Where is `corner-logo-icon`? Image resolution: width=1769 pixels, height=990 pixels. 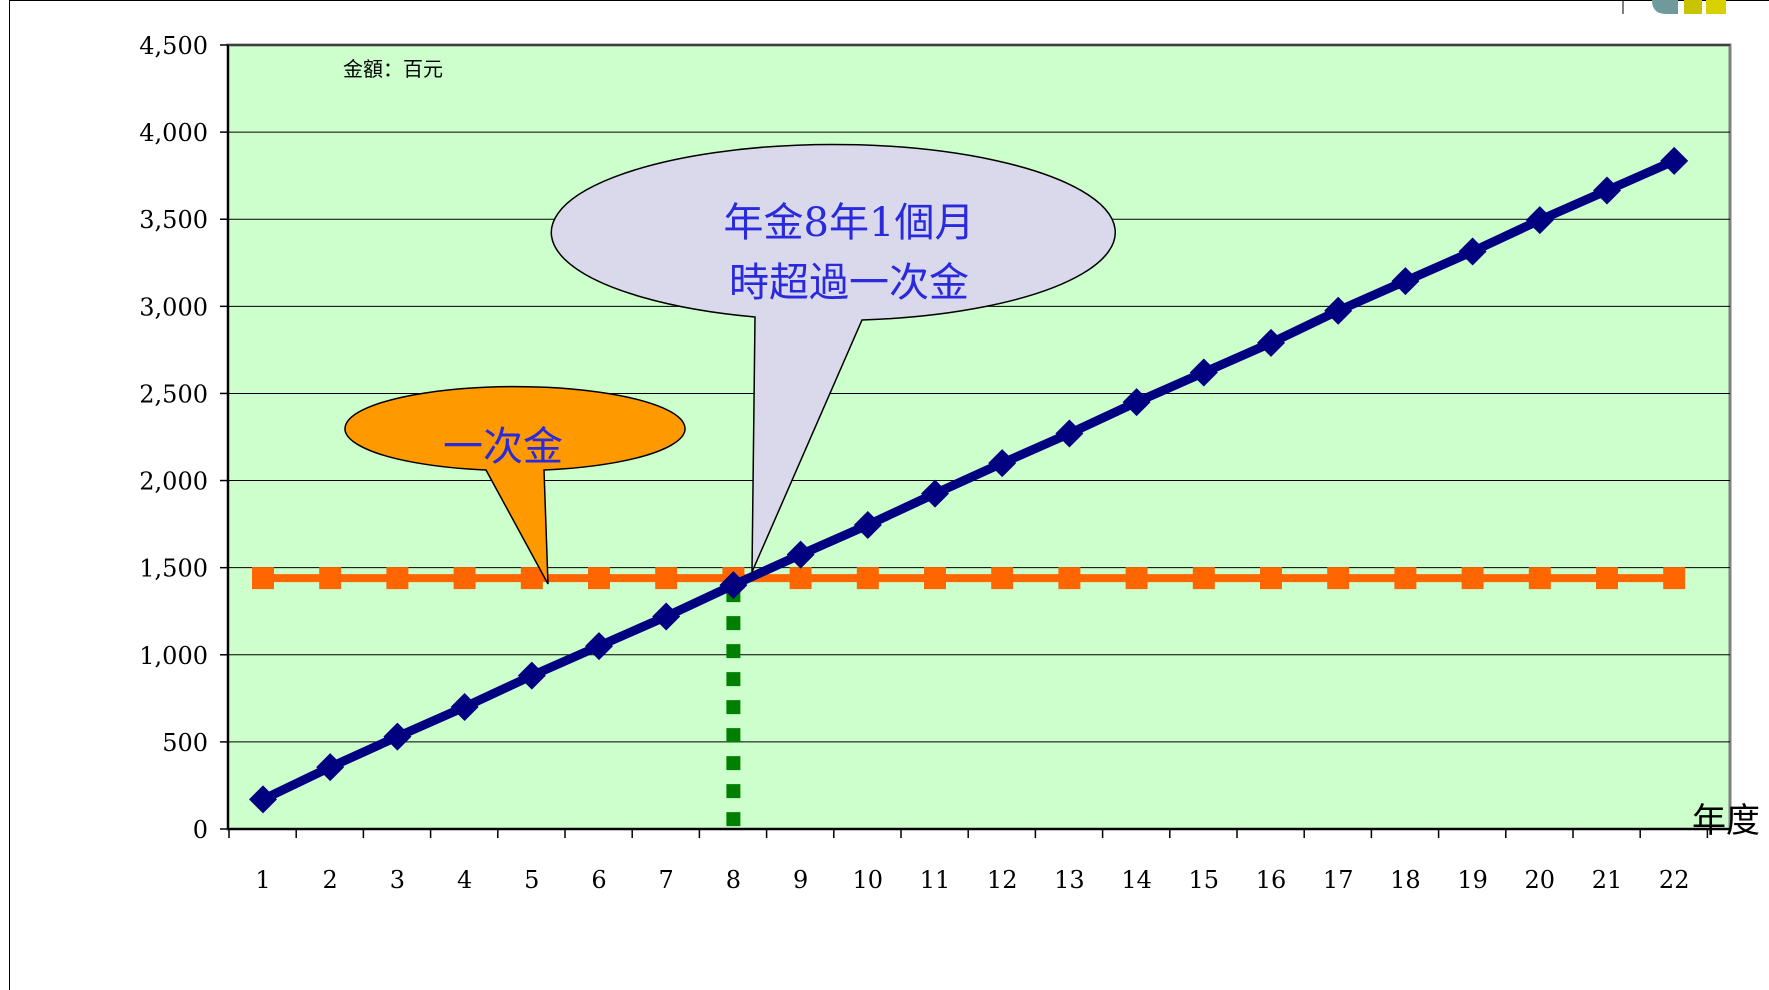
corner-logo-icon is located at coordinates (1674, 7).